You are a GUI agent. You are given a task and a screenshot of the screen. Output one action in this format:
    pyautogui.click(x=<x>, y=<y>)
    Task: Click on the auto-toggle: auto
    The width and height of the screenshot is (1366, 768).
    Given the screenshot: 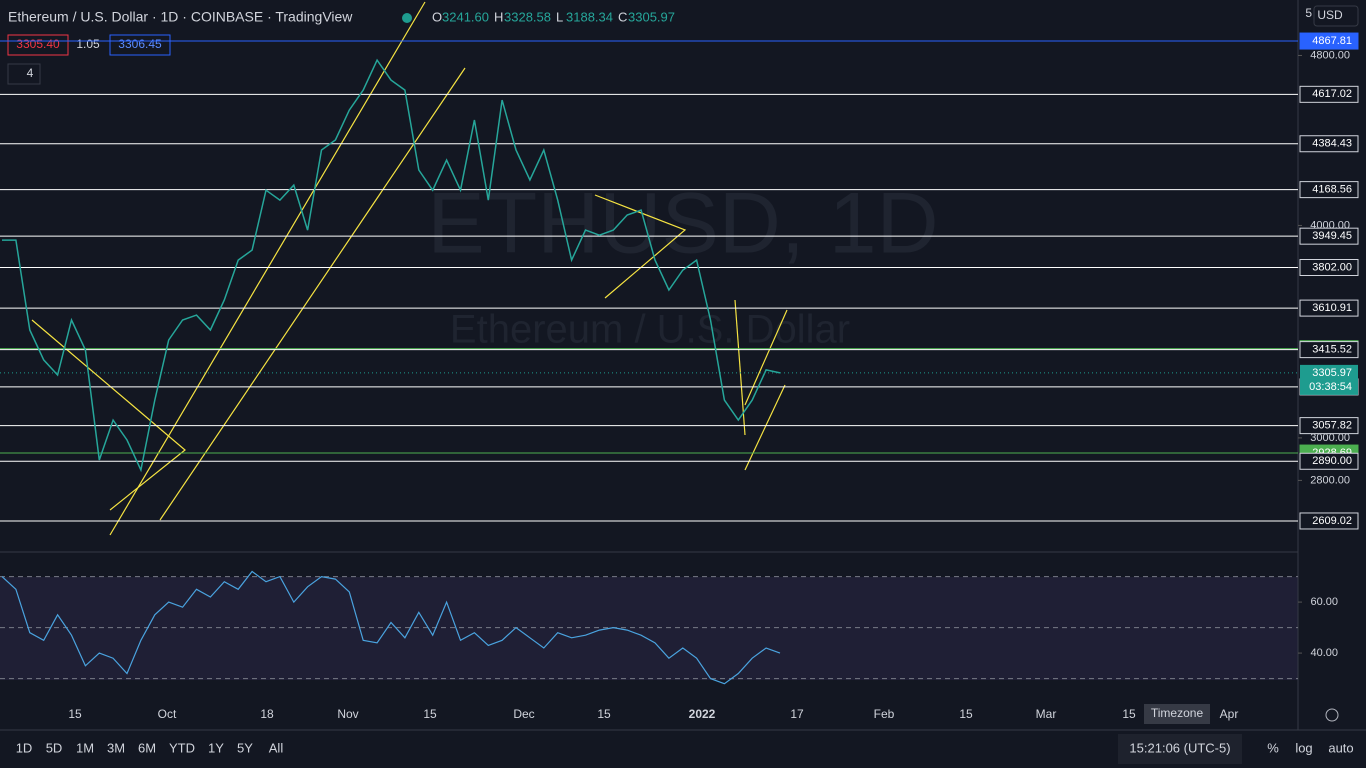 What is the action you would take?
    pyautogui.click(x=1340, y=747)
    